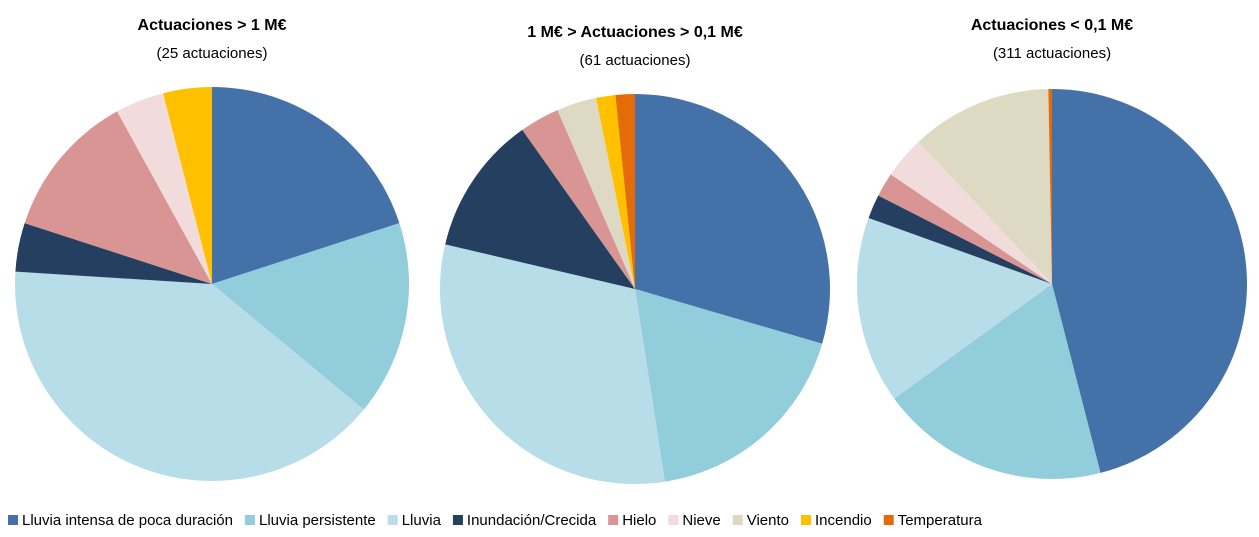  I want to click on chart-title: 1 M€ > Actuaciones > 0,1 M€, so click(635, 32).